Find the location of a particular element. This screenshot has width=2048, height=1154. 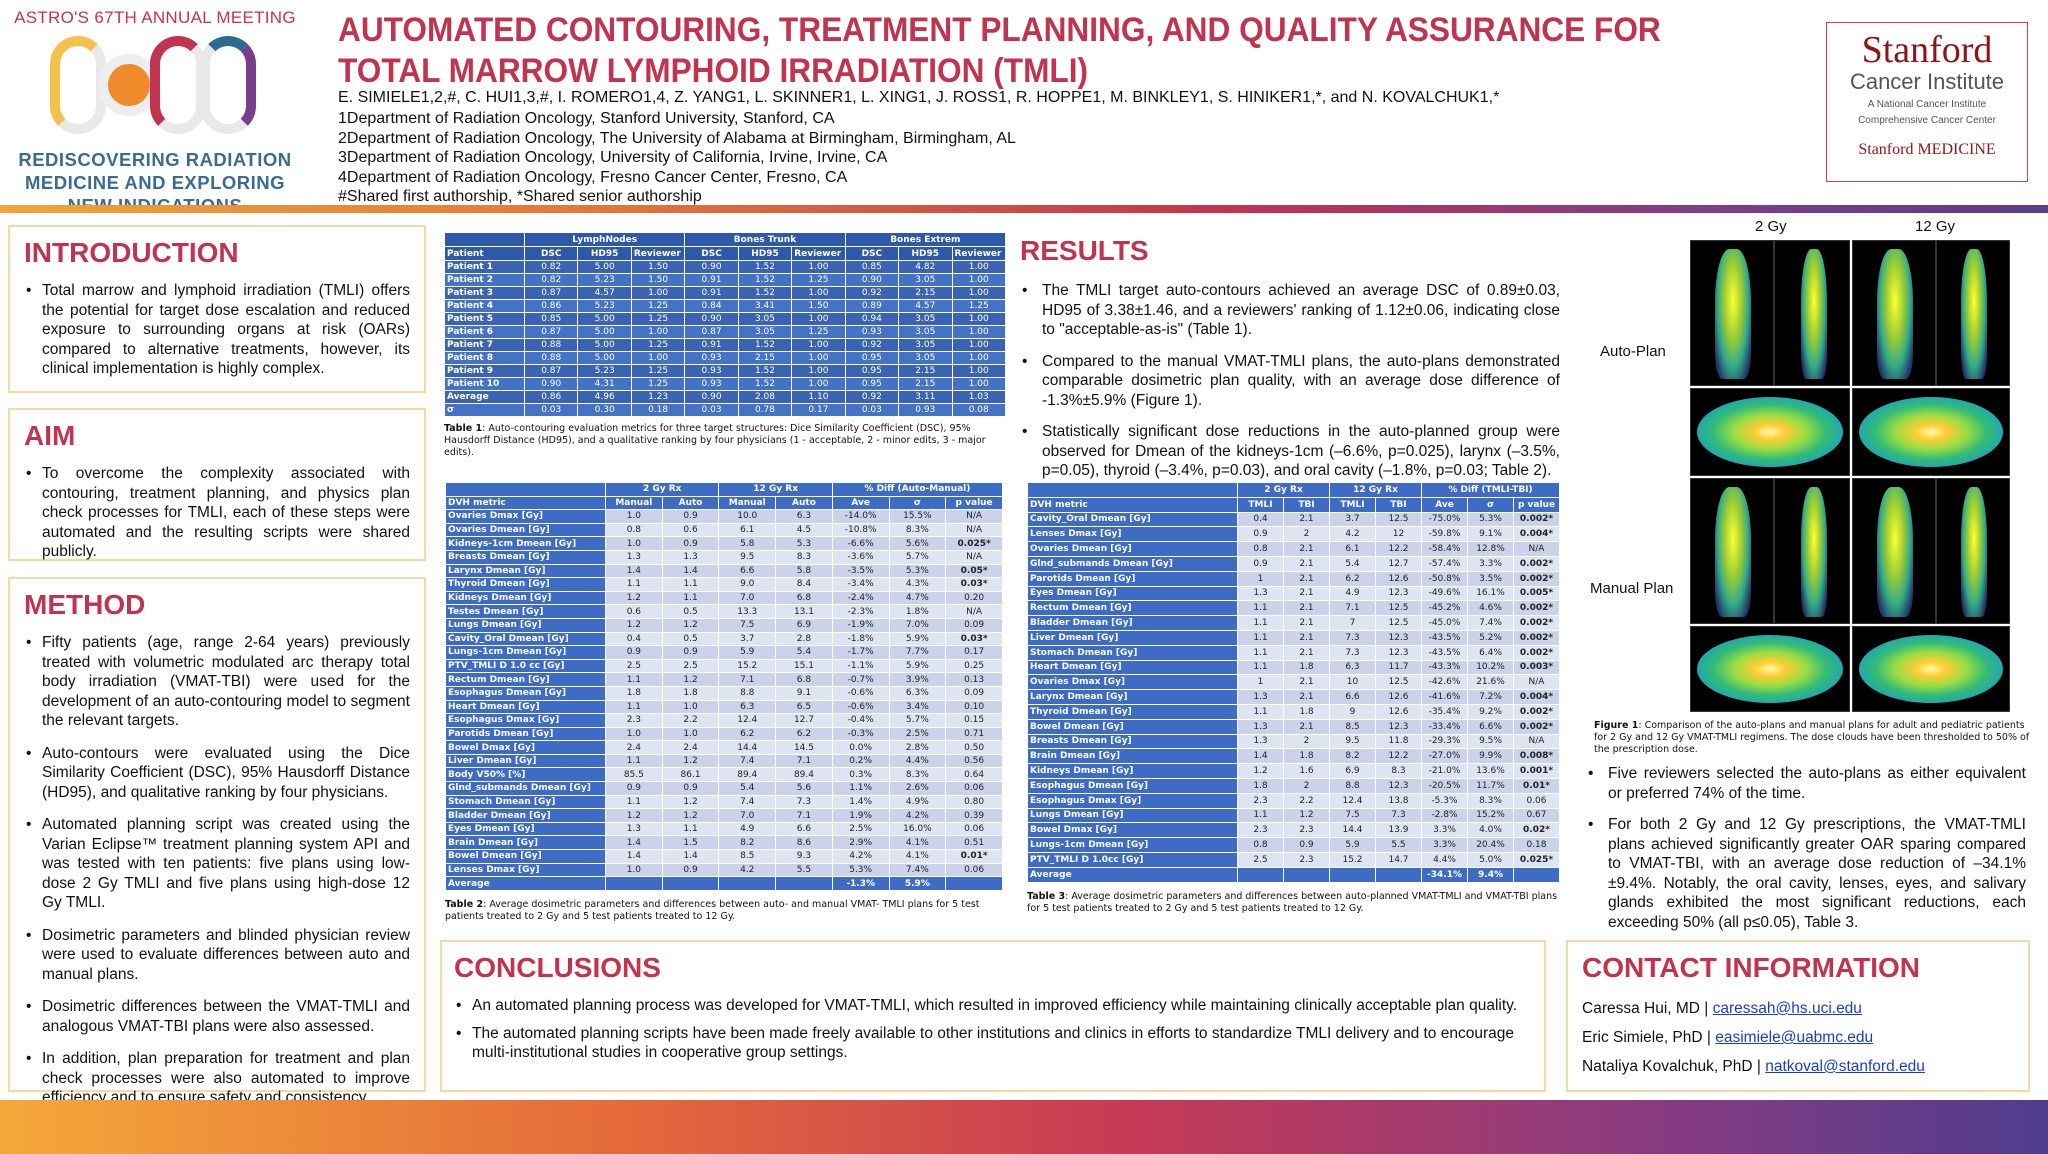

table-cell: -21.0% is located at coordinates (1444, 771).